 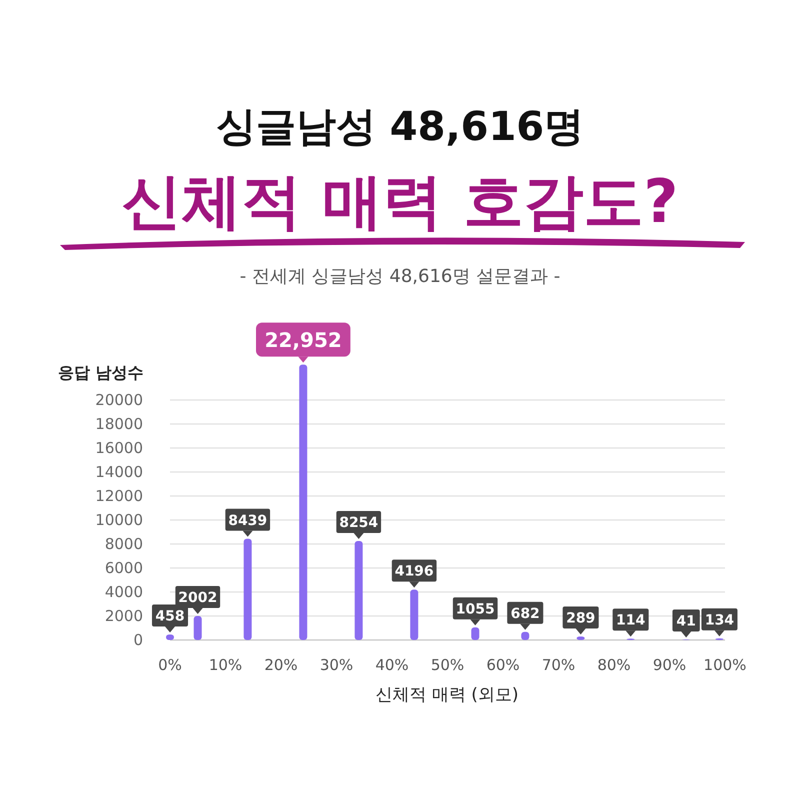 I want to click on chart-title: 싱글남성 48,616명, so click(x=400, y=127).